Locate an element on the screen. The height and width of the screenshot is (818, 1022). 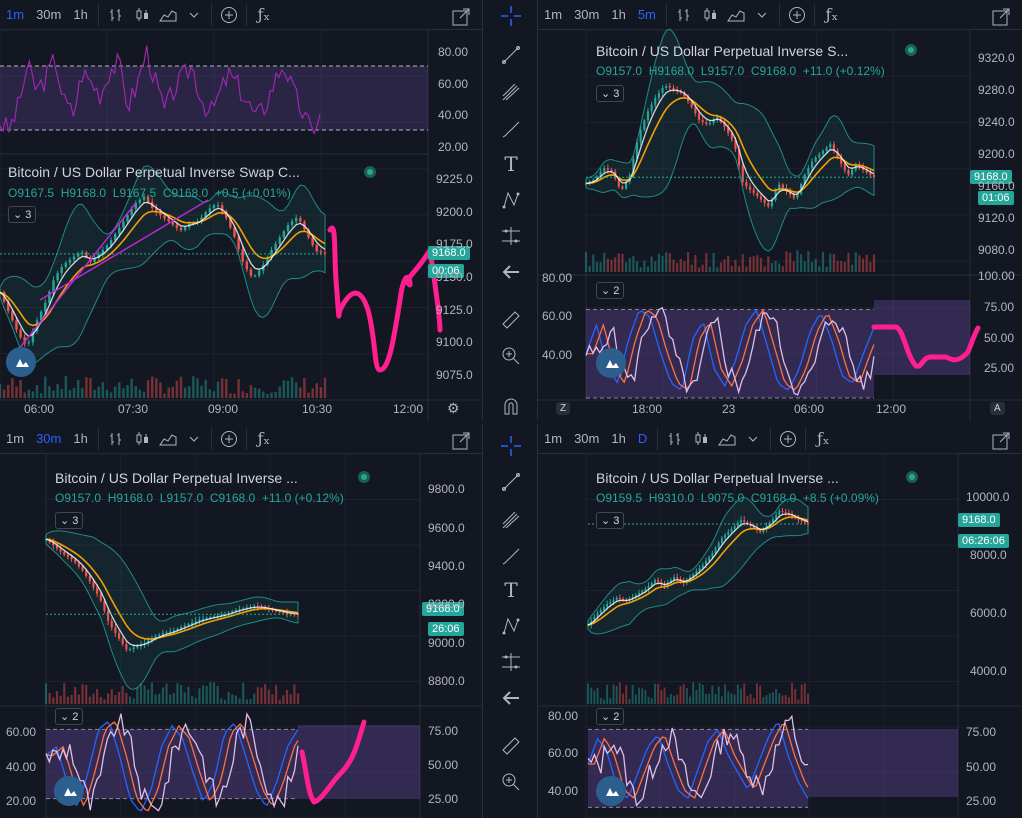
auto-scale-toggle: A is located at coordinates (997, 408).